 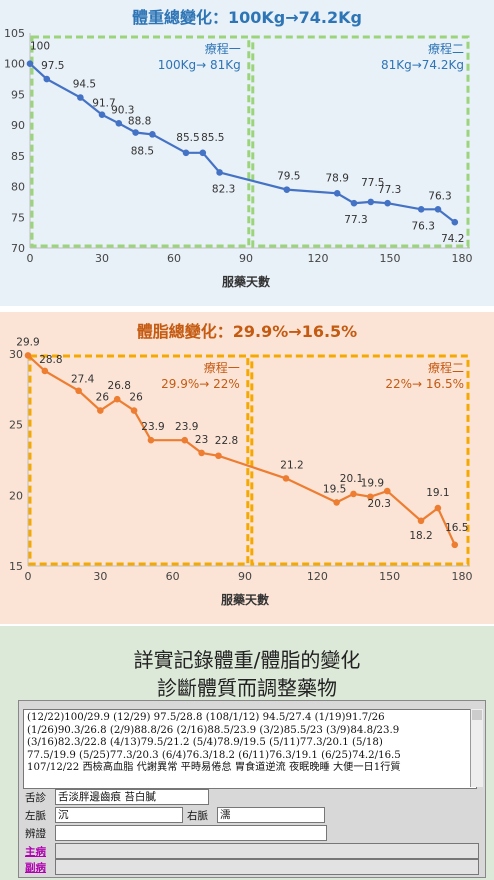 What do you see at coordinates (52, 66) in the screenshot?
I see `data-label: 97.5` at bounding box center [52, 66].